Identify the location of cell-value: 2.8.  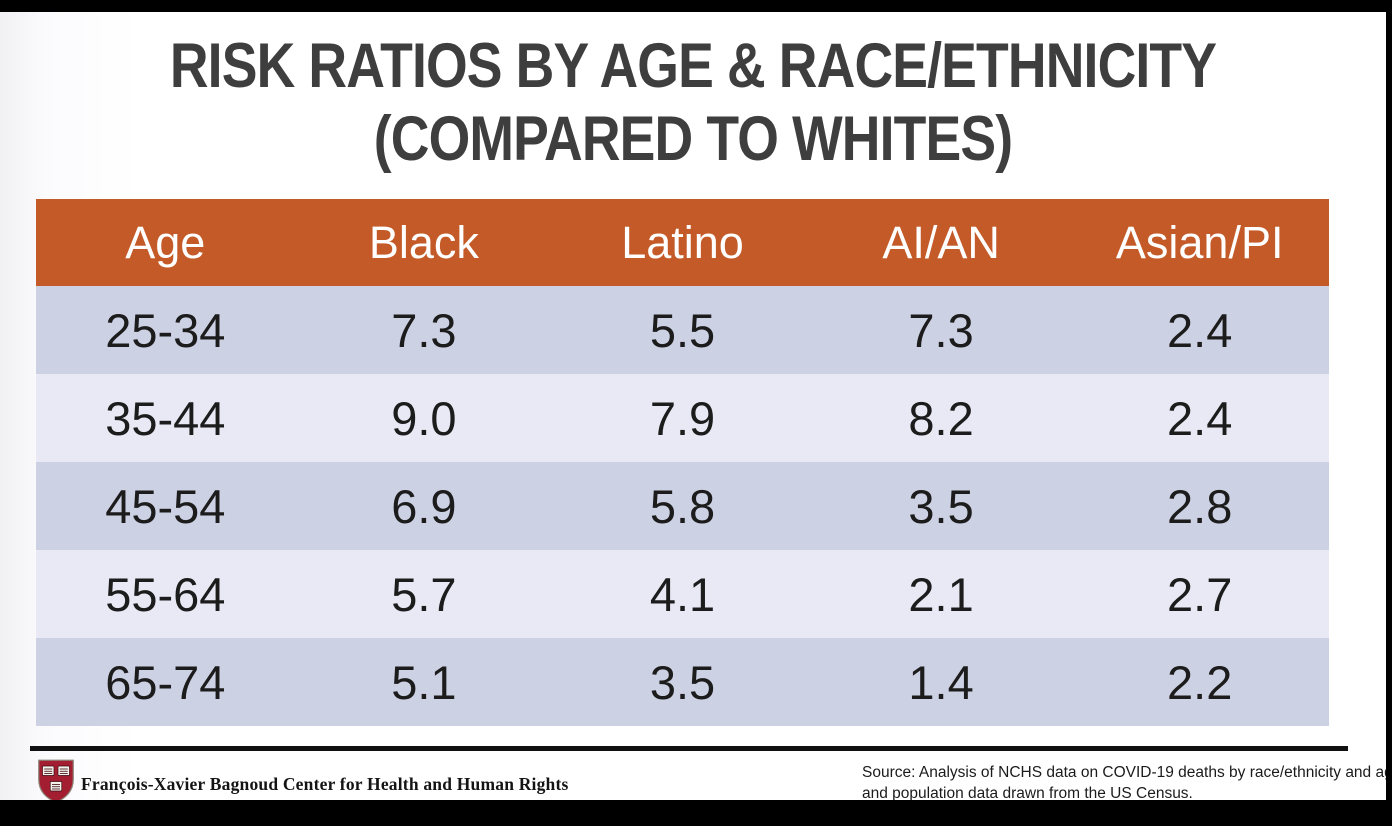
(1200, 506).